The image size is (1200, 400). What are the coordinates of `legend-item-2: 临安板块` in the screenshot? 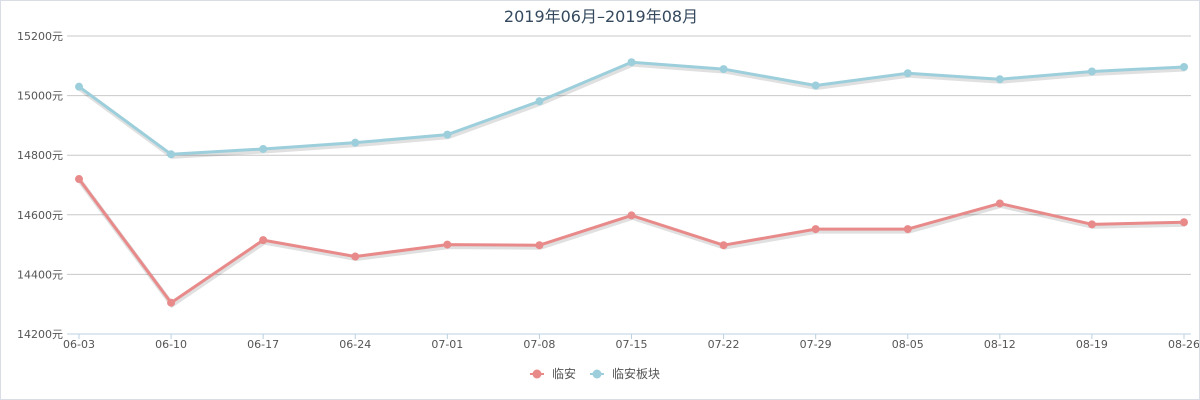 It's located at (625, 373).